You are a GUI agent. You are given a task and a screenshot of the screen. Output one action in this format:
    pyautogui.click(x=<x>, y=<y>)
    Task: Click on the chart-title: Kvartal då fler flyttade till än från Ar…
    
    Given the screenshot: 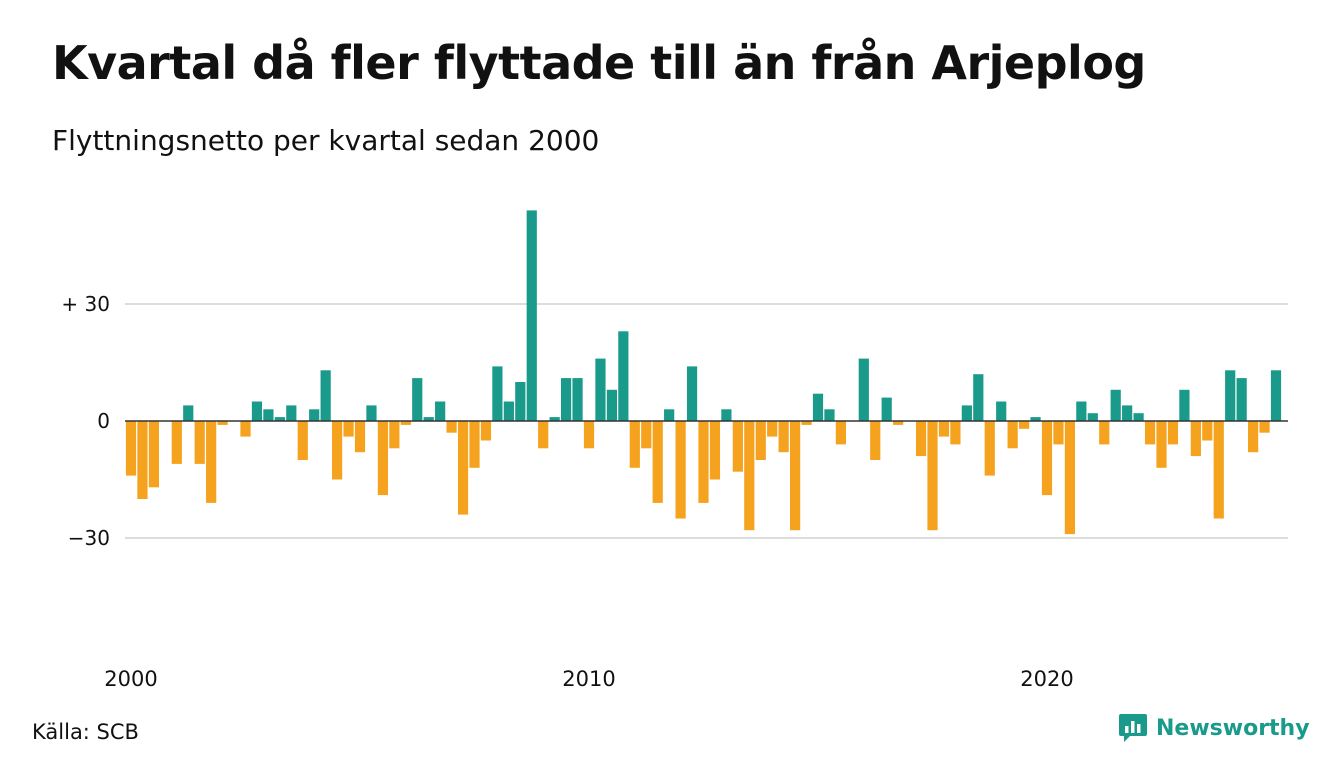 What is the action you would take?
    pyautogui.click(x=599, y=63)
    